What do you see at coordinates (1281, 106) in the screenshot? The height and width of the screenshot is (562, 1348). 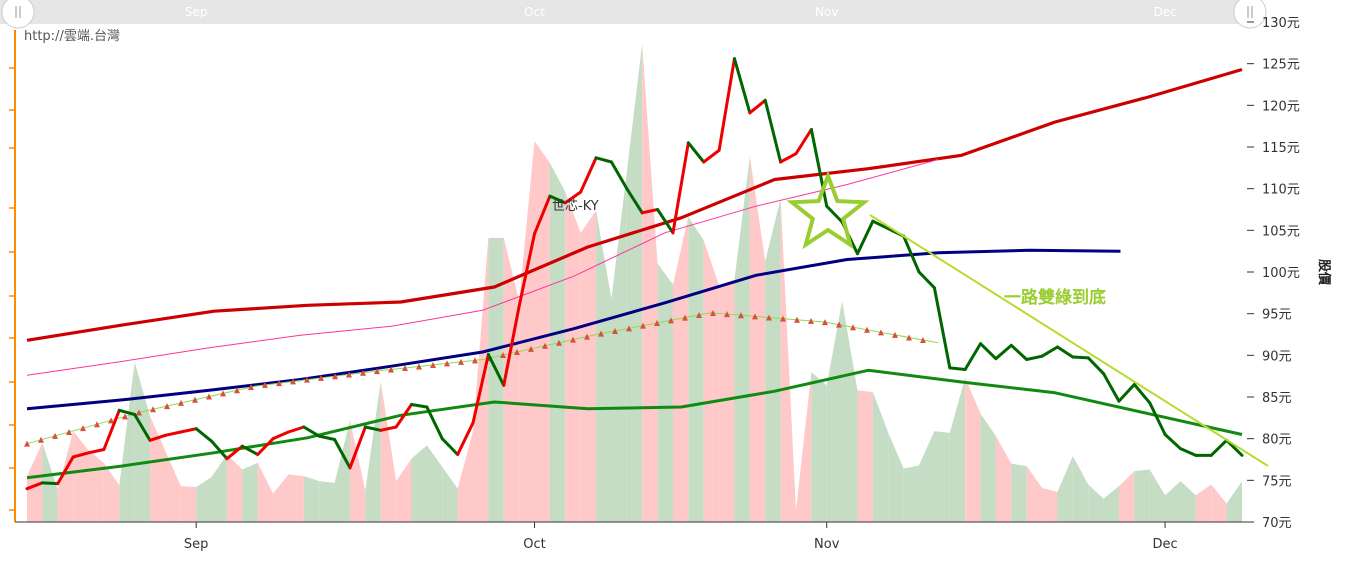 I see `y-tick-label: 120元` at bounding box center [1281, 106].